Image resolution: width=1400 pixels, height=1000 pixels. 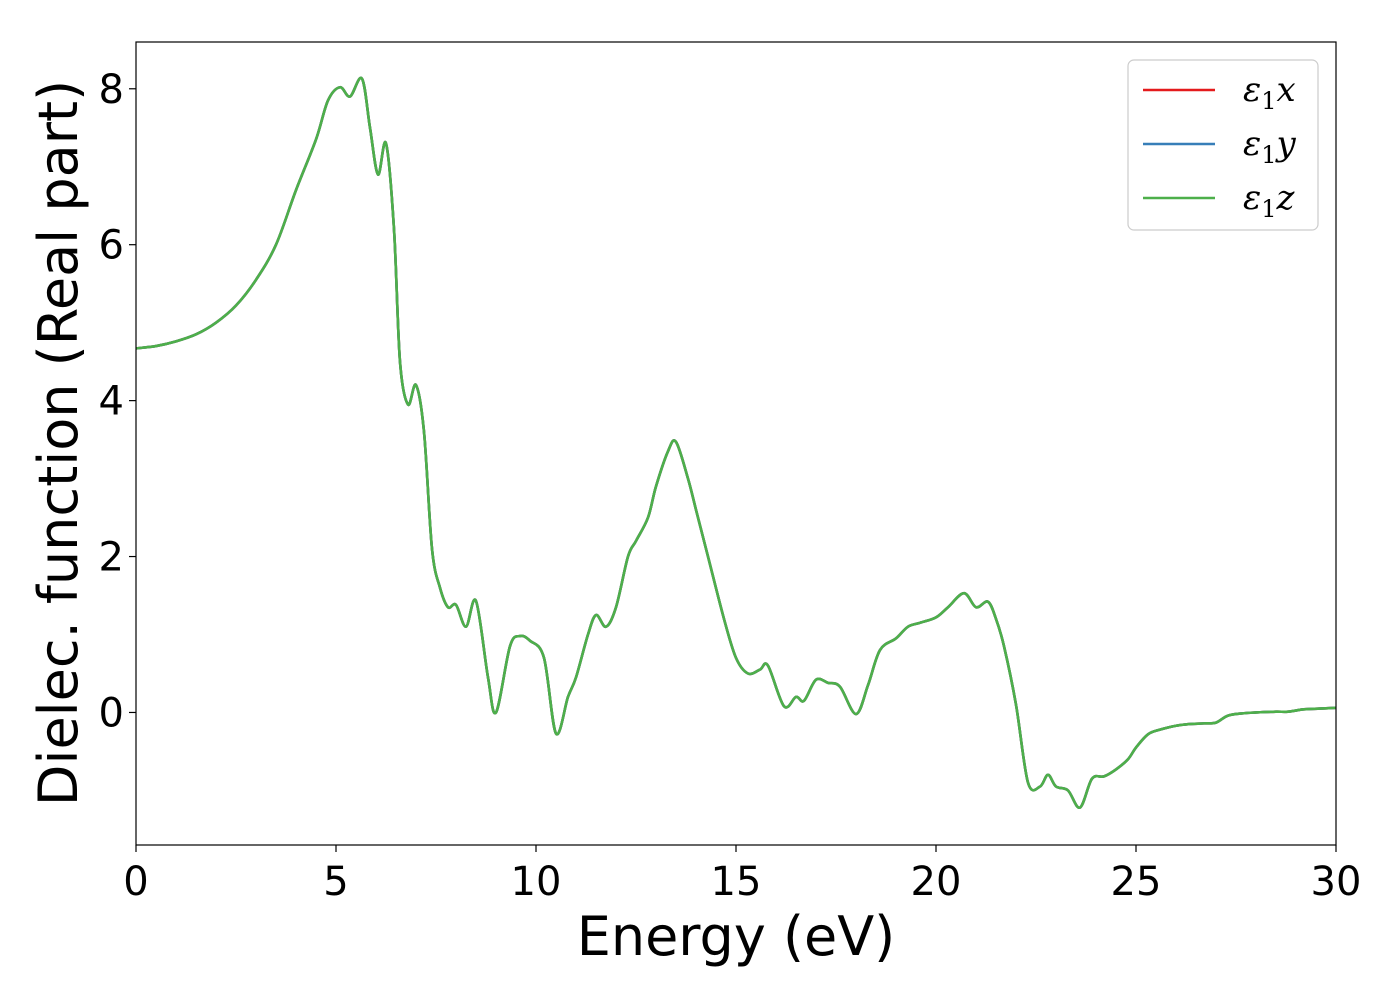 What do you see at coordinates (536, 882) in the screenshot?
I see `x-tick-label: 10` at bounding box center [536, 882].